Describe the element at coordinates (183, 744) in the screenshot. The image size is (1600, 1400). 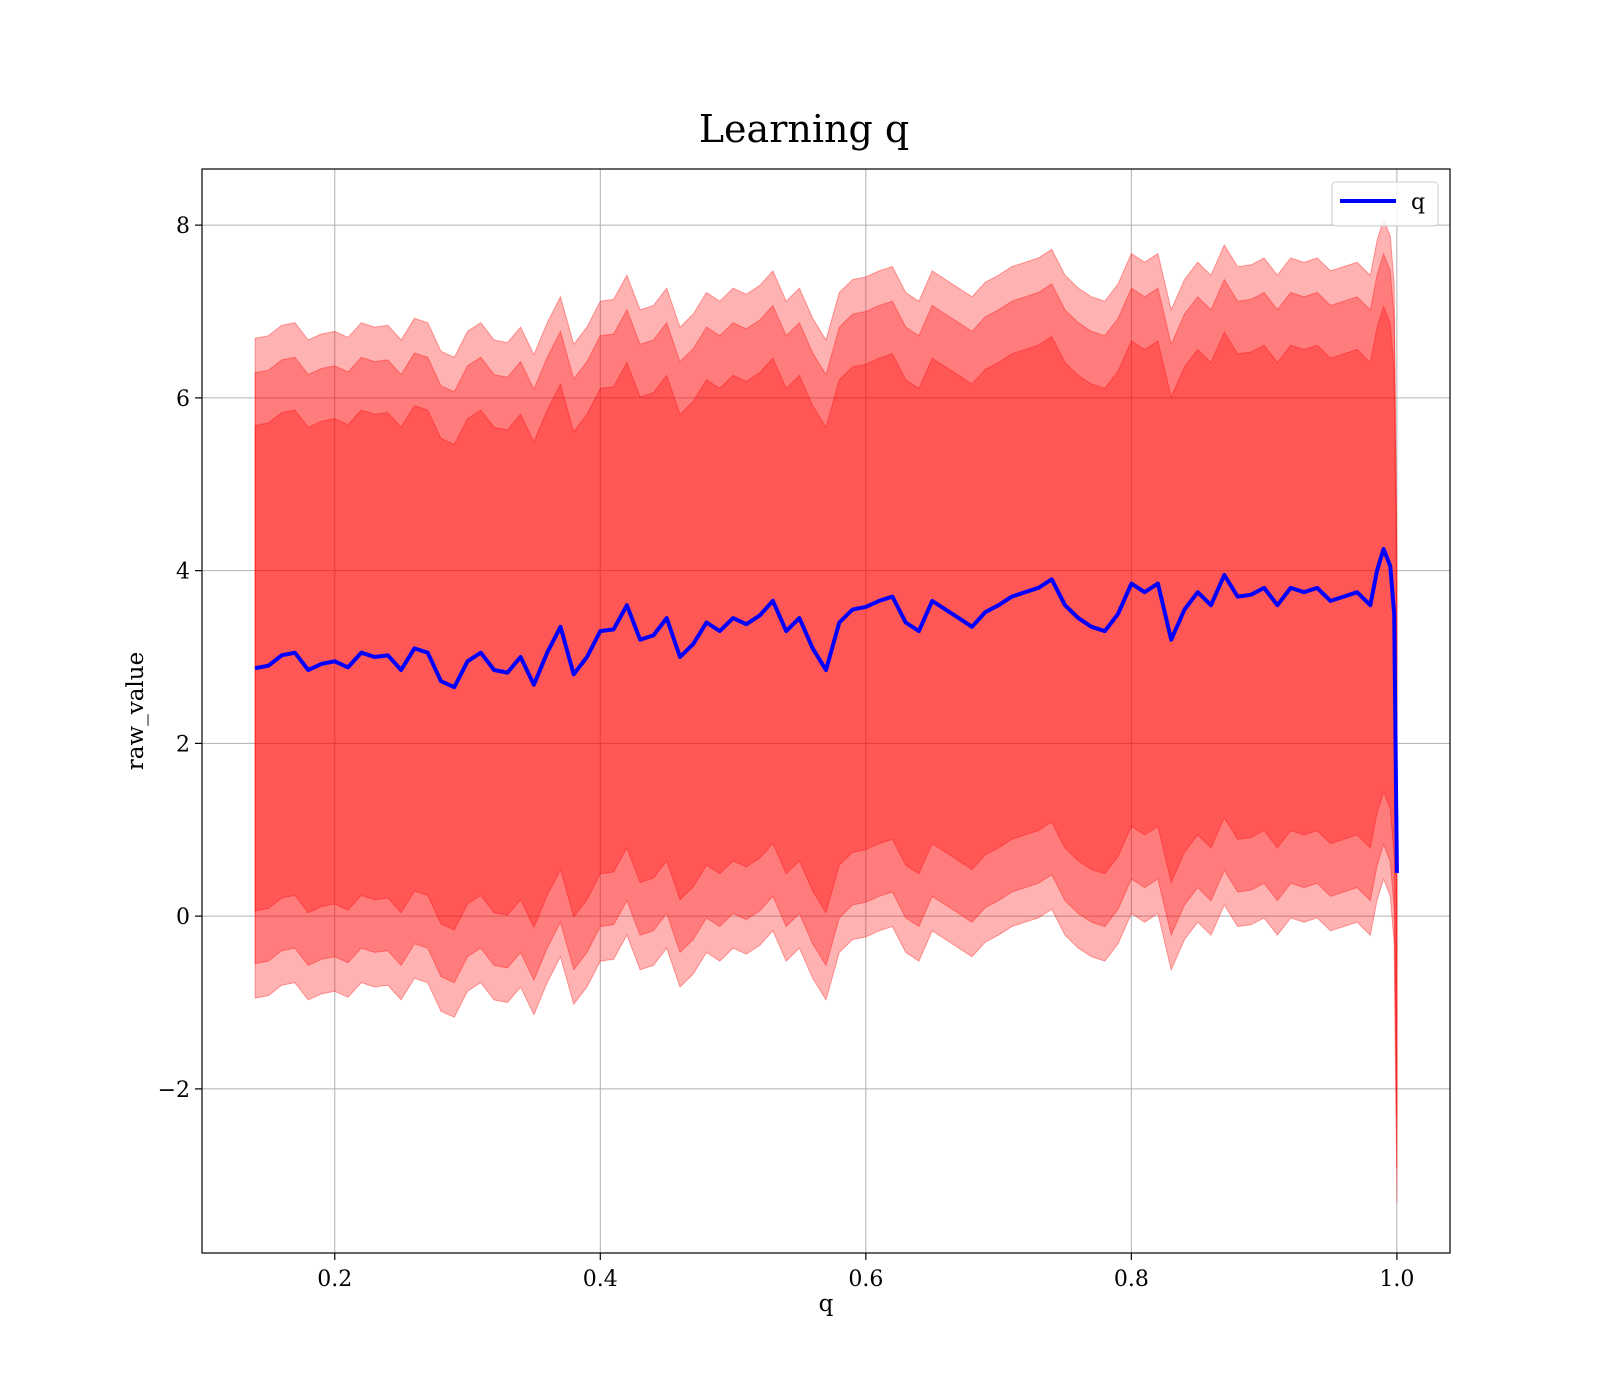
I see `y-tick-label: 2` at that location.